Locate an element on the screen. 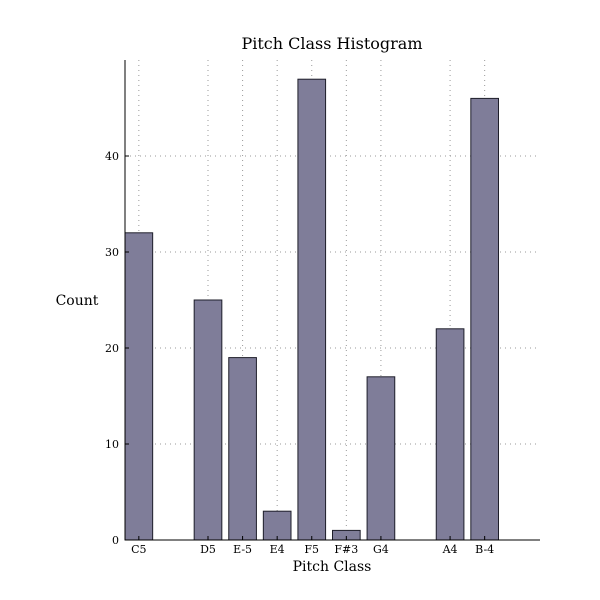 The width and height of the screenshot is (600, 600). x-tick-label: E-5 is located at coordinates (242, 549).